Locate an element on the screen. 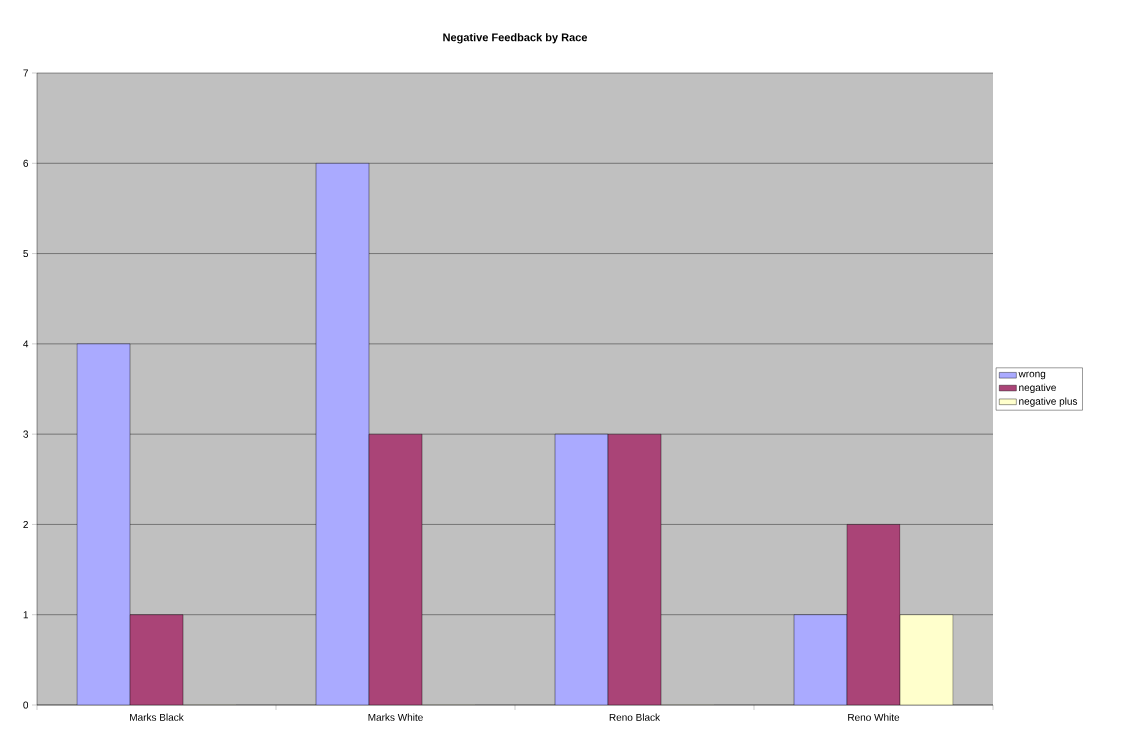  legend-label: wrong is located at coordinates (1032, 375).